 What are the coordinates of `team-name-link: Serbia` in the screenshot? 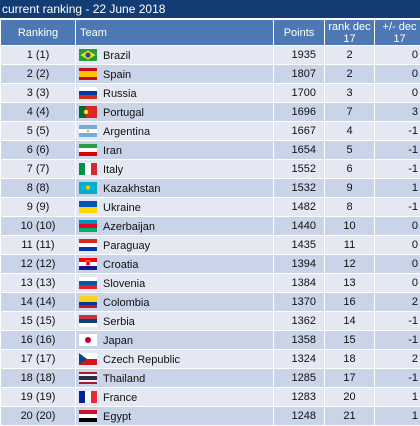 It's located at (119, 322).